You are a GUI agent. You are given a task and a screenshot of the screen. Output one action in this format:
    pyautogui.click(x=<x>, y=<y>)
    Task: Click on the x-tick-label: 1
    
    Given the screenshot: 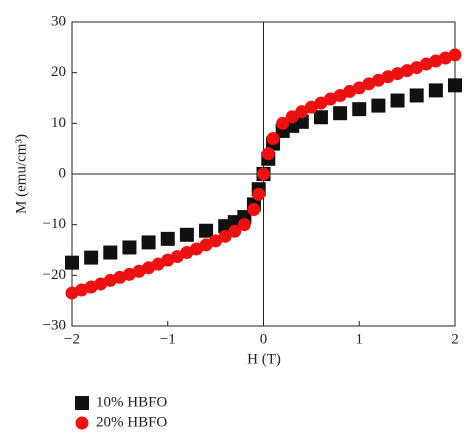 What is the action you would take?
    pyautogui.click(x=360, y=339)
    